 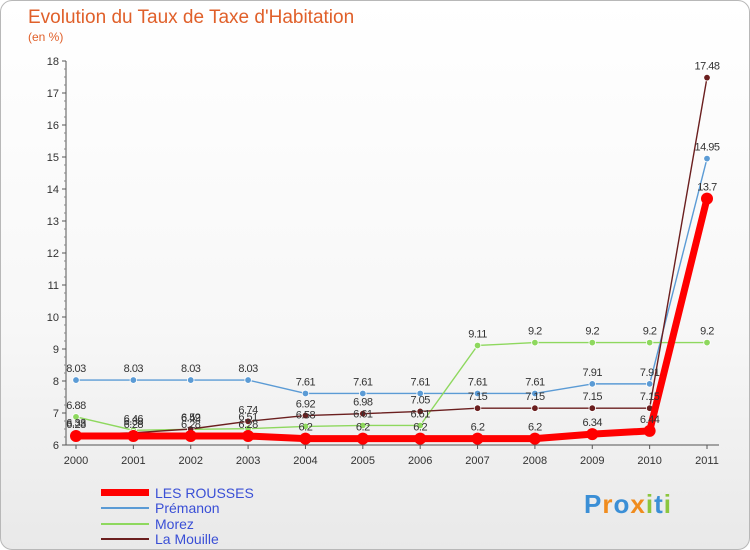 I want to click on data-label-la-mouille: 6.38, so click(x=134, y=422).